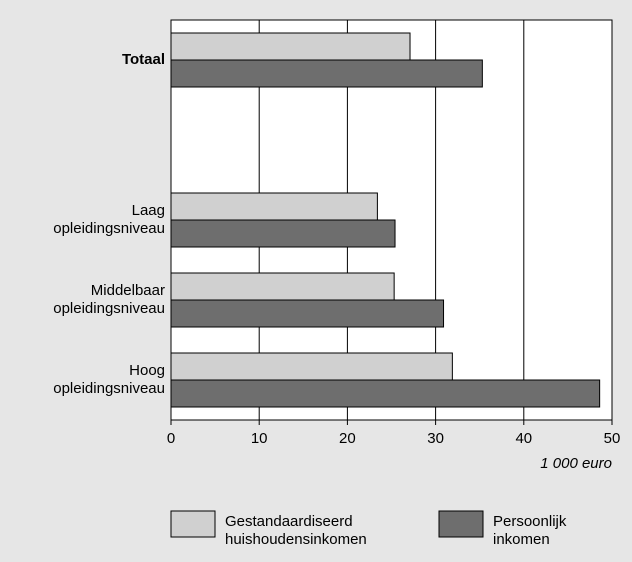 This screenshot has height=562, width=632. I want to click on legend-label: Gestandaardiseerd huishoudensinkomen, so click(296, 530).